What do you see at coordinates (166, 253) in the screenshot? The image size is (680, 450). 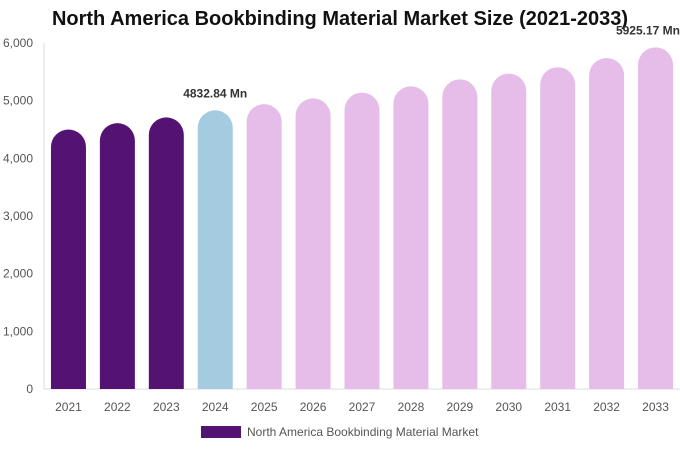 I see `bar-2023` at bounding box center [166, 253].